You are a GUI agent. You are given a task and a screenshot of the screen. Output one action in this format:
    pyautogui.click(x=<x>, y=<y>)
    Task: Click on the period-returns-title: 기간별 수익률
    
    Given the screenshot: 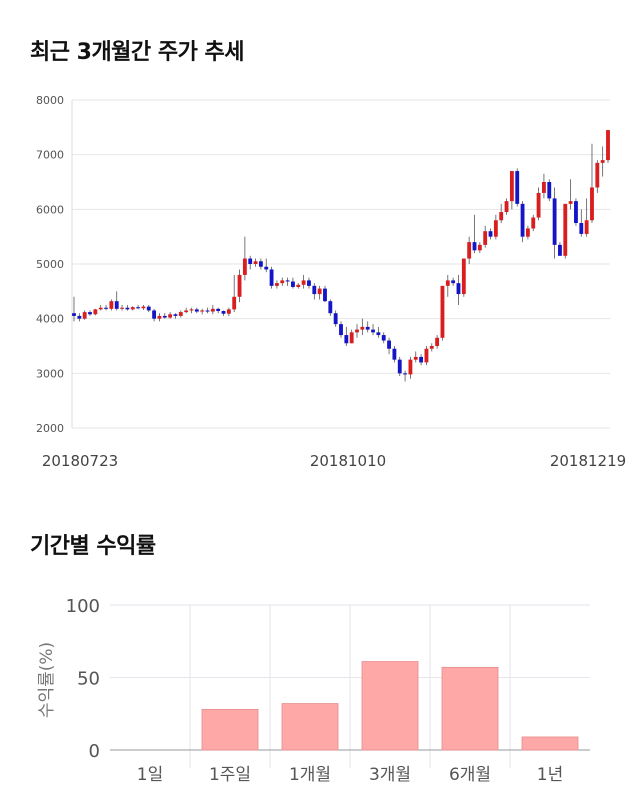 What is the action you would take?
    pyautogui.click(x=93, y=546)
    